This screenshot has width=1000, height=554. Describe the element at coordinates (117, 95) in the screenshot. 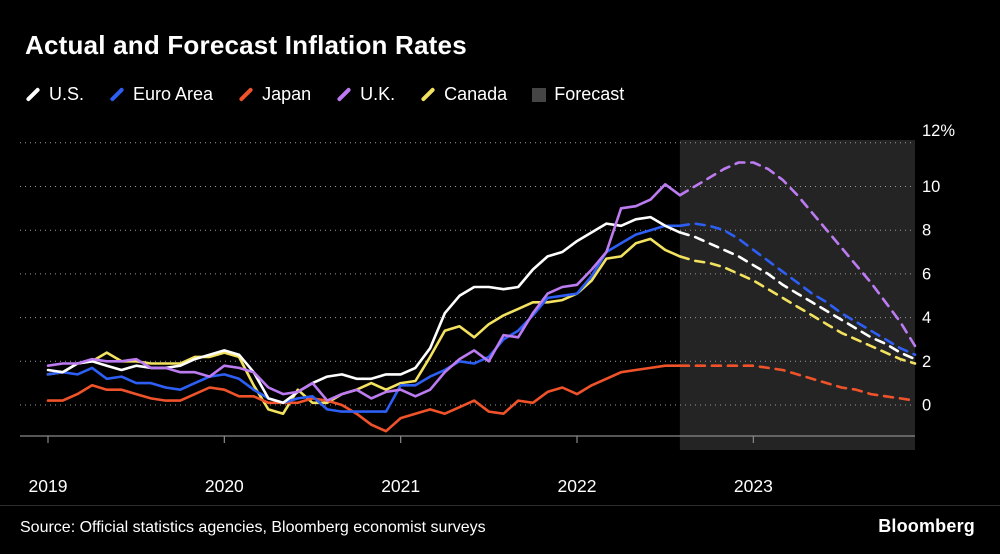

I see `euro-area-line-swatch-icon` at that location.